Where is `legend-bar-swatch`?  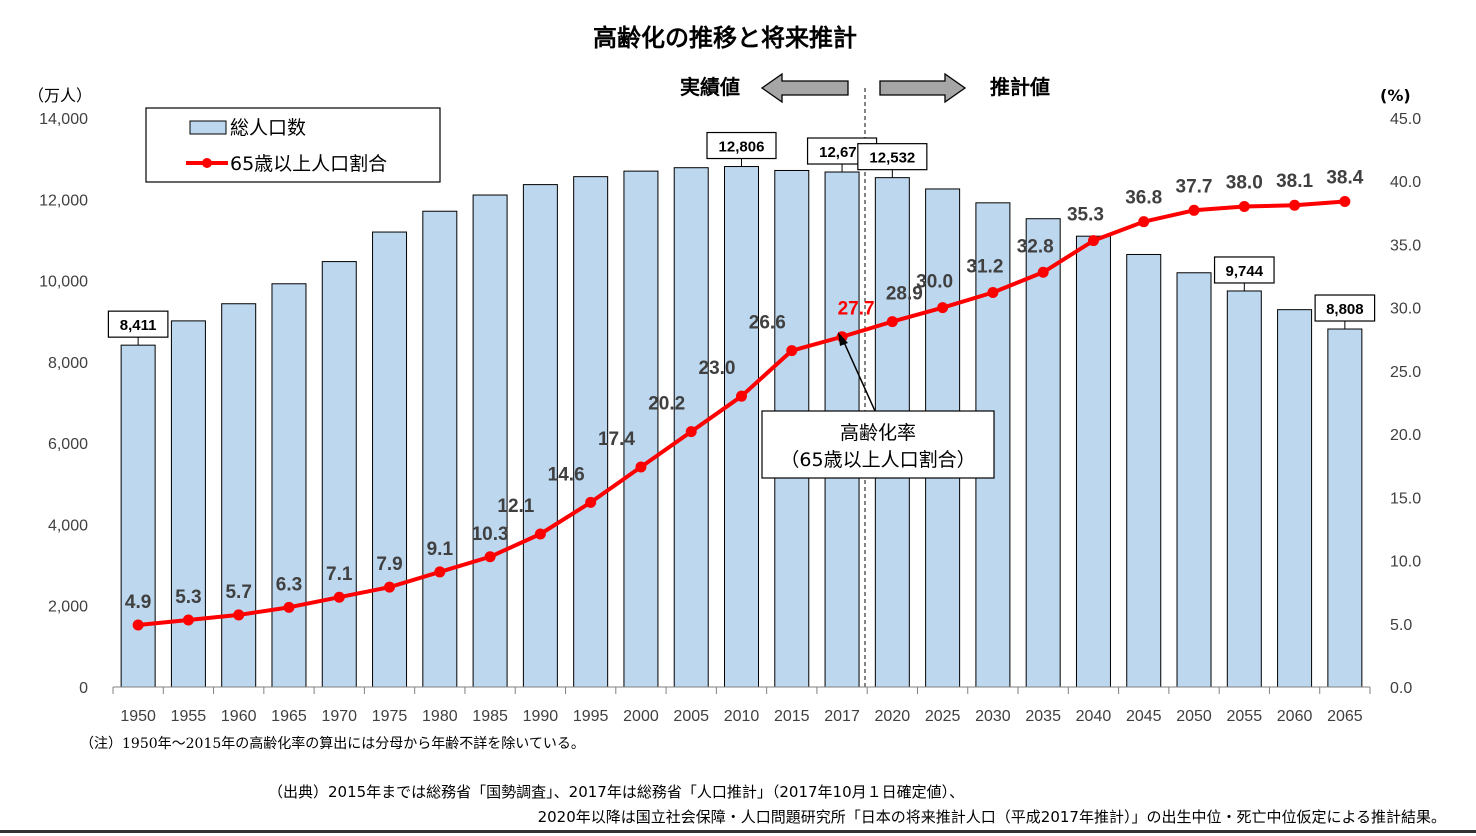 legend-bar-swatch is located at coordinates (208, 127).